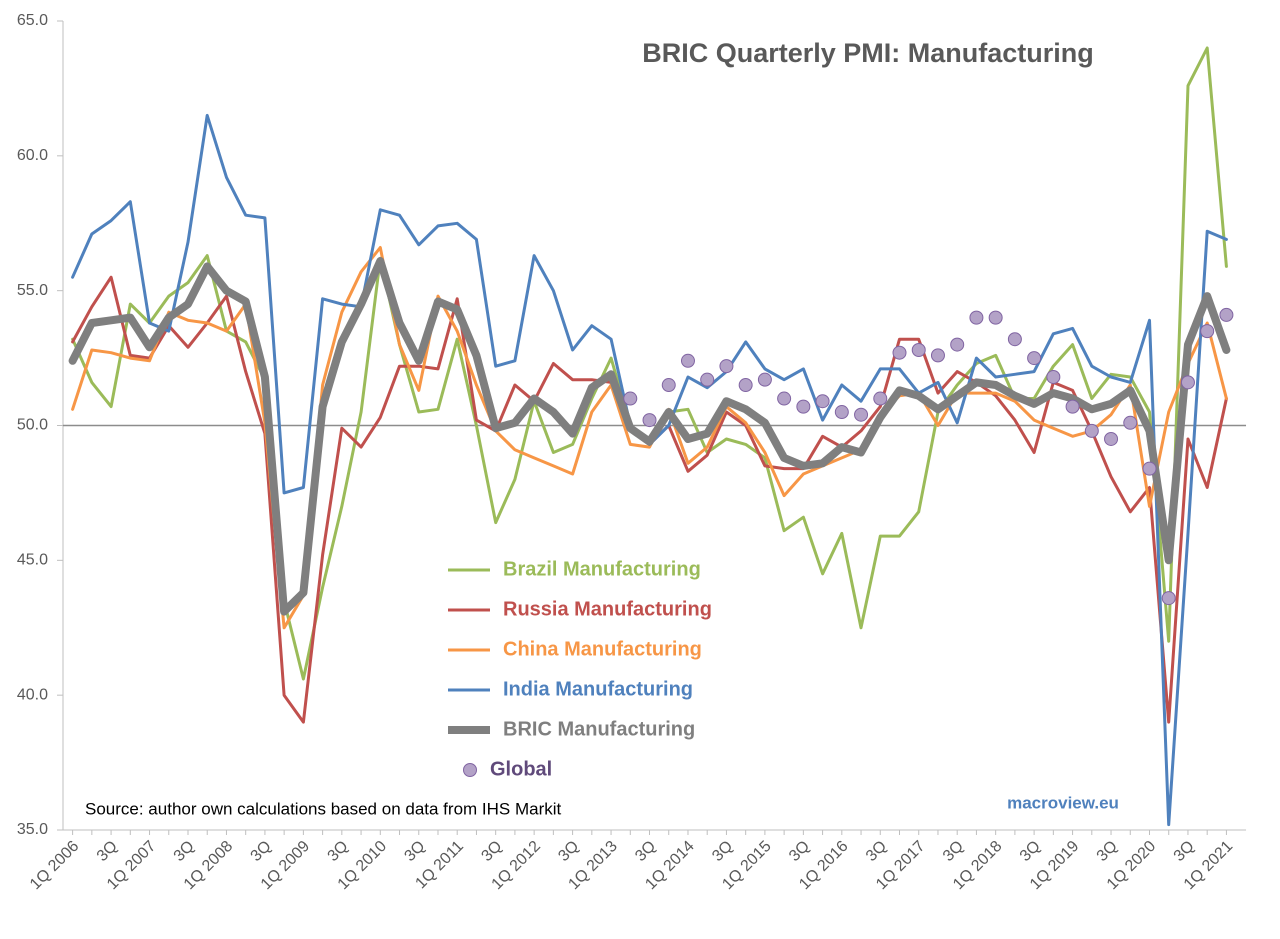 Image resolution: width=1280 pixels, height=939 pixels. I want to click on y-tick-label: 60.0, so click(32, 155).